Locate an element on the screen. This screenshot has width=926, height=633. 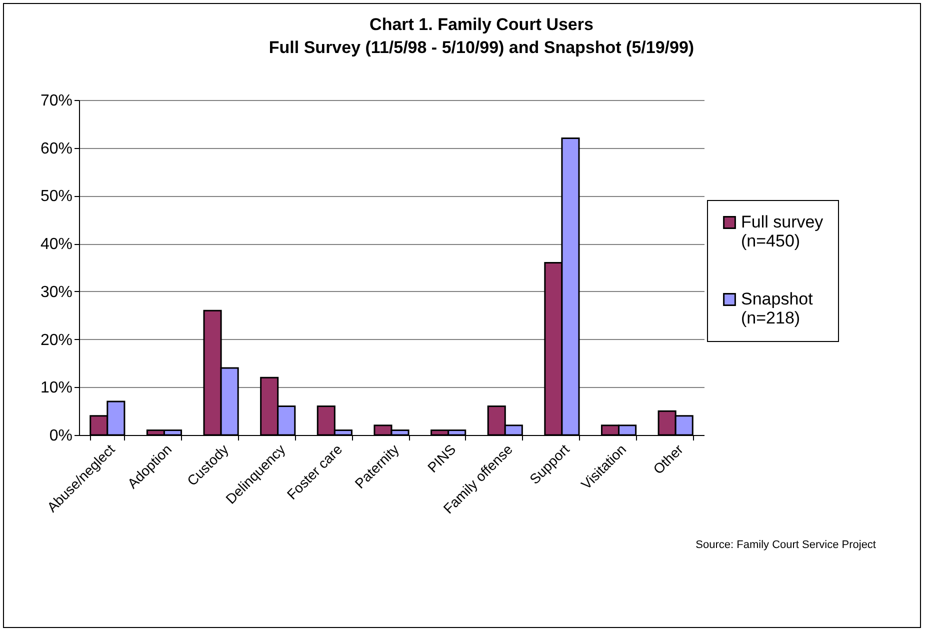
legend-label: Snapshot (n=218) is located at coordinates (777, 309).